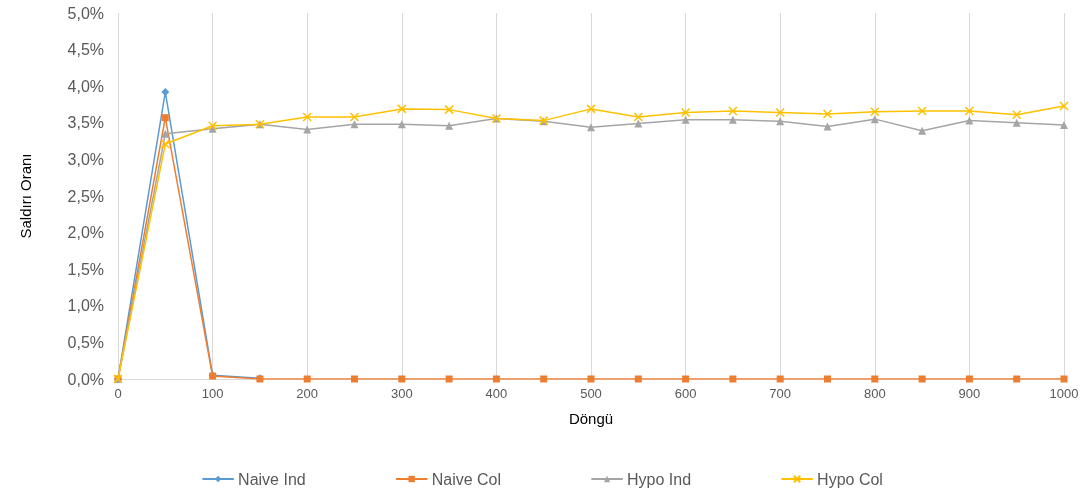 This screenshot has height=494, width=1085. What do you see at coordinates (307, 393) in the screenshot?
I see `x-tick-label: 200` at bounding box center [307, 393].